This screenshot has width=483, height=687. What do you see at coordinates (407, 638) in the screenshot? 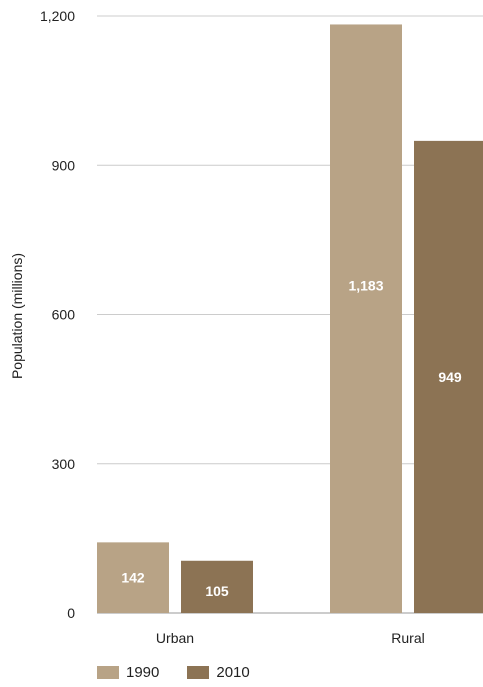
I see `x-category-label: Rural` at bounding box center [407, 638].